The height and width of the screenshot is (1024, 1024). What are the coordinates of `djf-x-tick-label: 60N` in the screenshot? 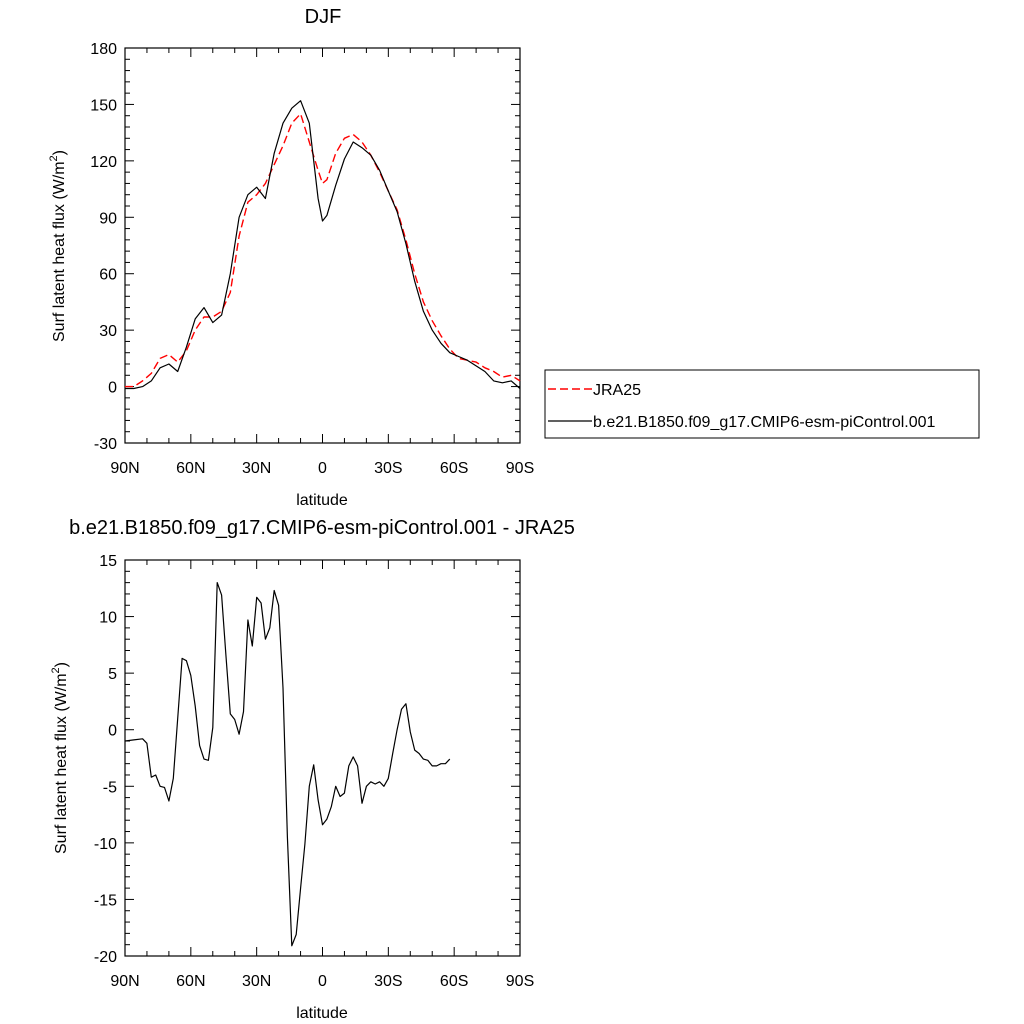 It's located at (190, 468).